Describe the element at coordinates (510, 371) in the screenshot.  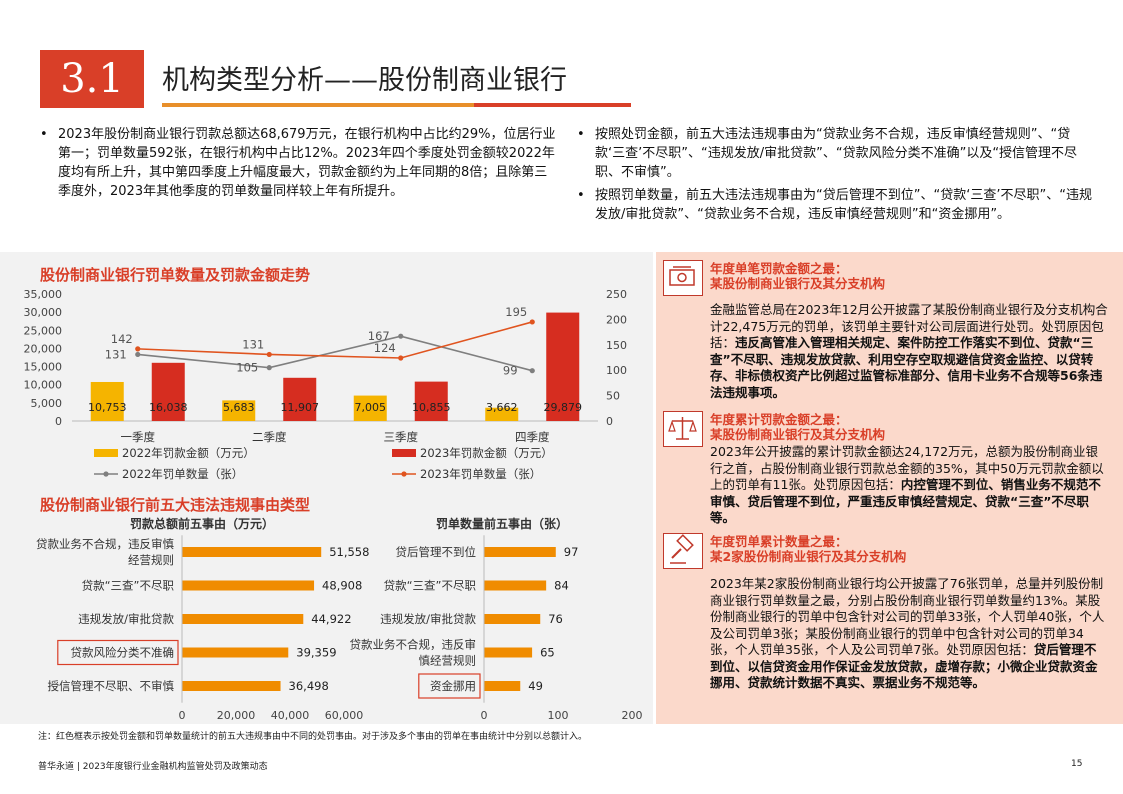
I see `line-value-label: 99` at that location.